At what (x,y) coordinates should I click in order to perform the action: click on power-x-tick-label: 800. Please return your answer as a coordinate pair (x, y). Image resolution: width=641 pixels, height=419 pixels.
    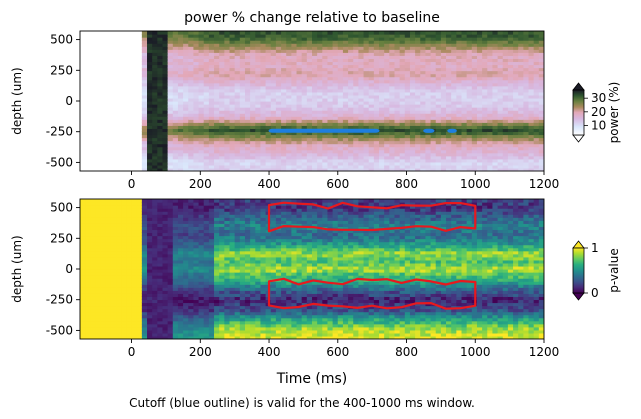
    Looking at the image, I should click on (406, 184).